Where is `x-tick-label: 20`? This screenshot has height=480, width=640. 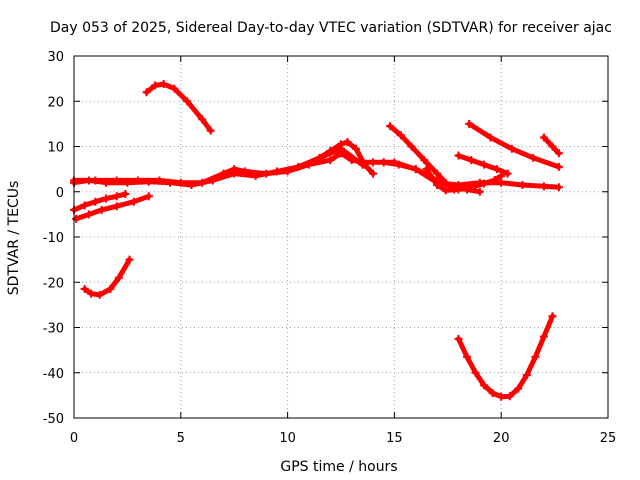 x-tick-label: 20 is located at coordinates (501, 438).